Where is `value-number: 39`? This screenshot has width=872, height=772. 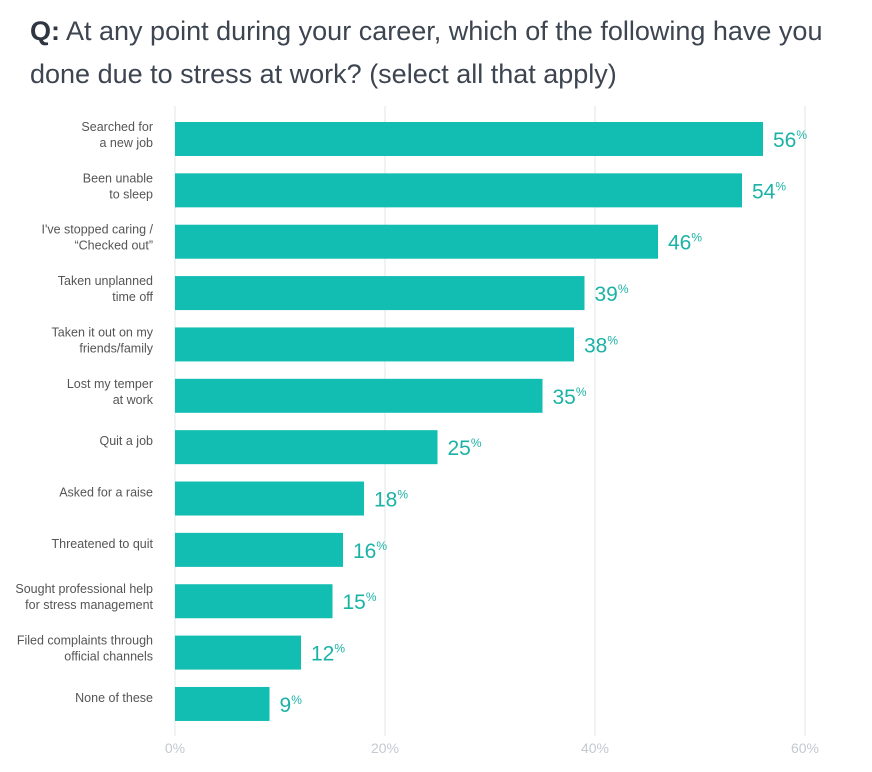
value-number: 39 is located at coordinates (606, 294).